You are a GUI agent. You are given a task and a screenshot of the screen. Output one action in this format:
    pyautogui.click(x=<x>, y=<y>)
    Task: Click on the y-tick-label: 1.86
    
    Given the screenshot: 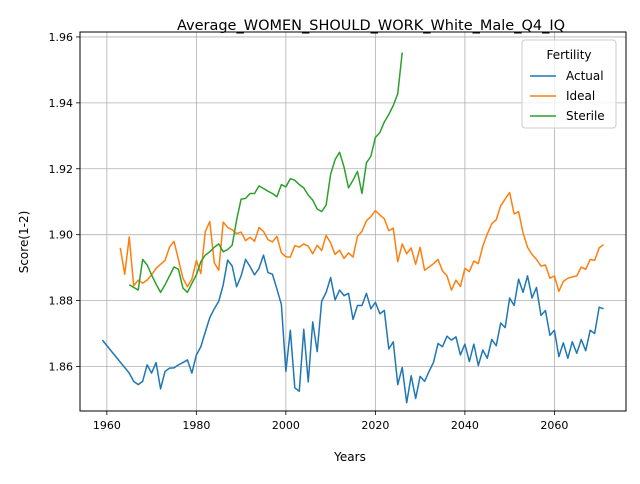 What is the action you would take?
    pyautogui.click(x=61, y=367)
    